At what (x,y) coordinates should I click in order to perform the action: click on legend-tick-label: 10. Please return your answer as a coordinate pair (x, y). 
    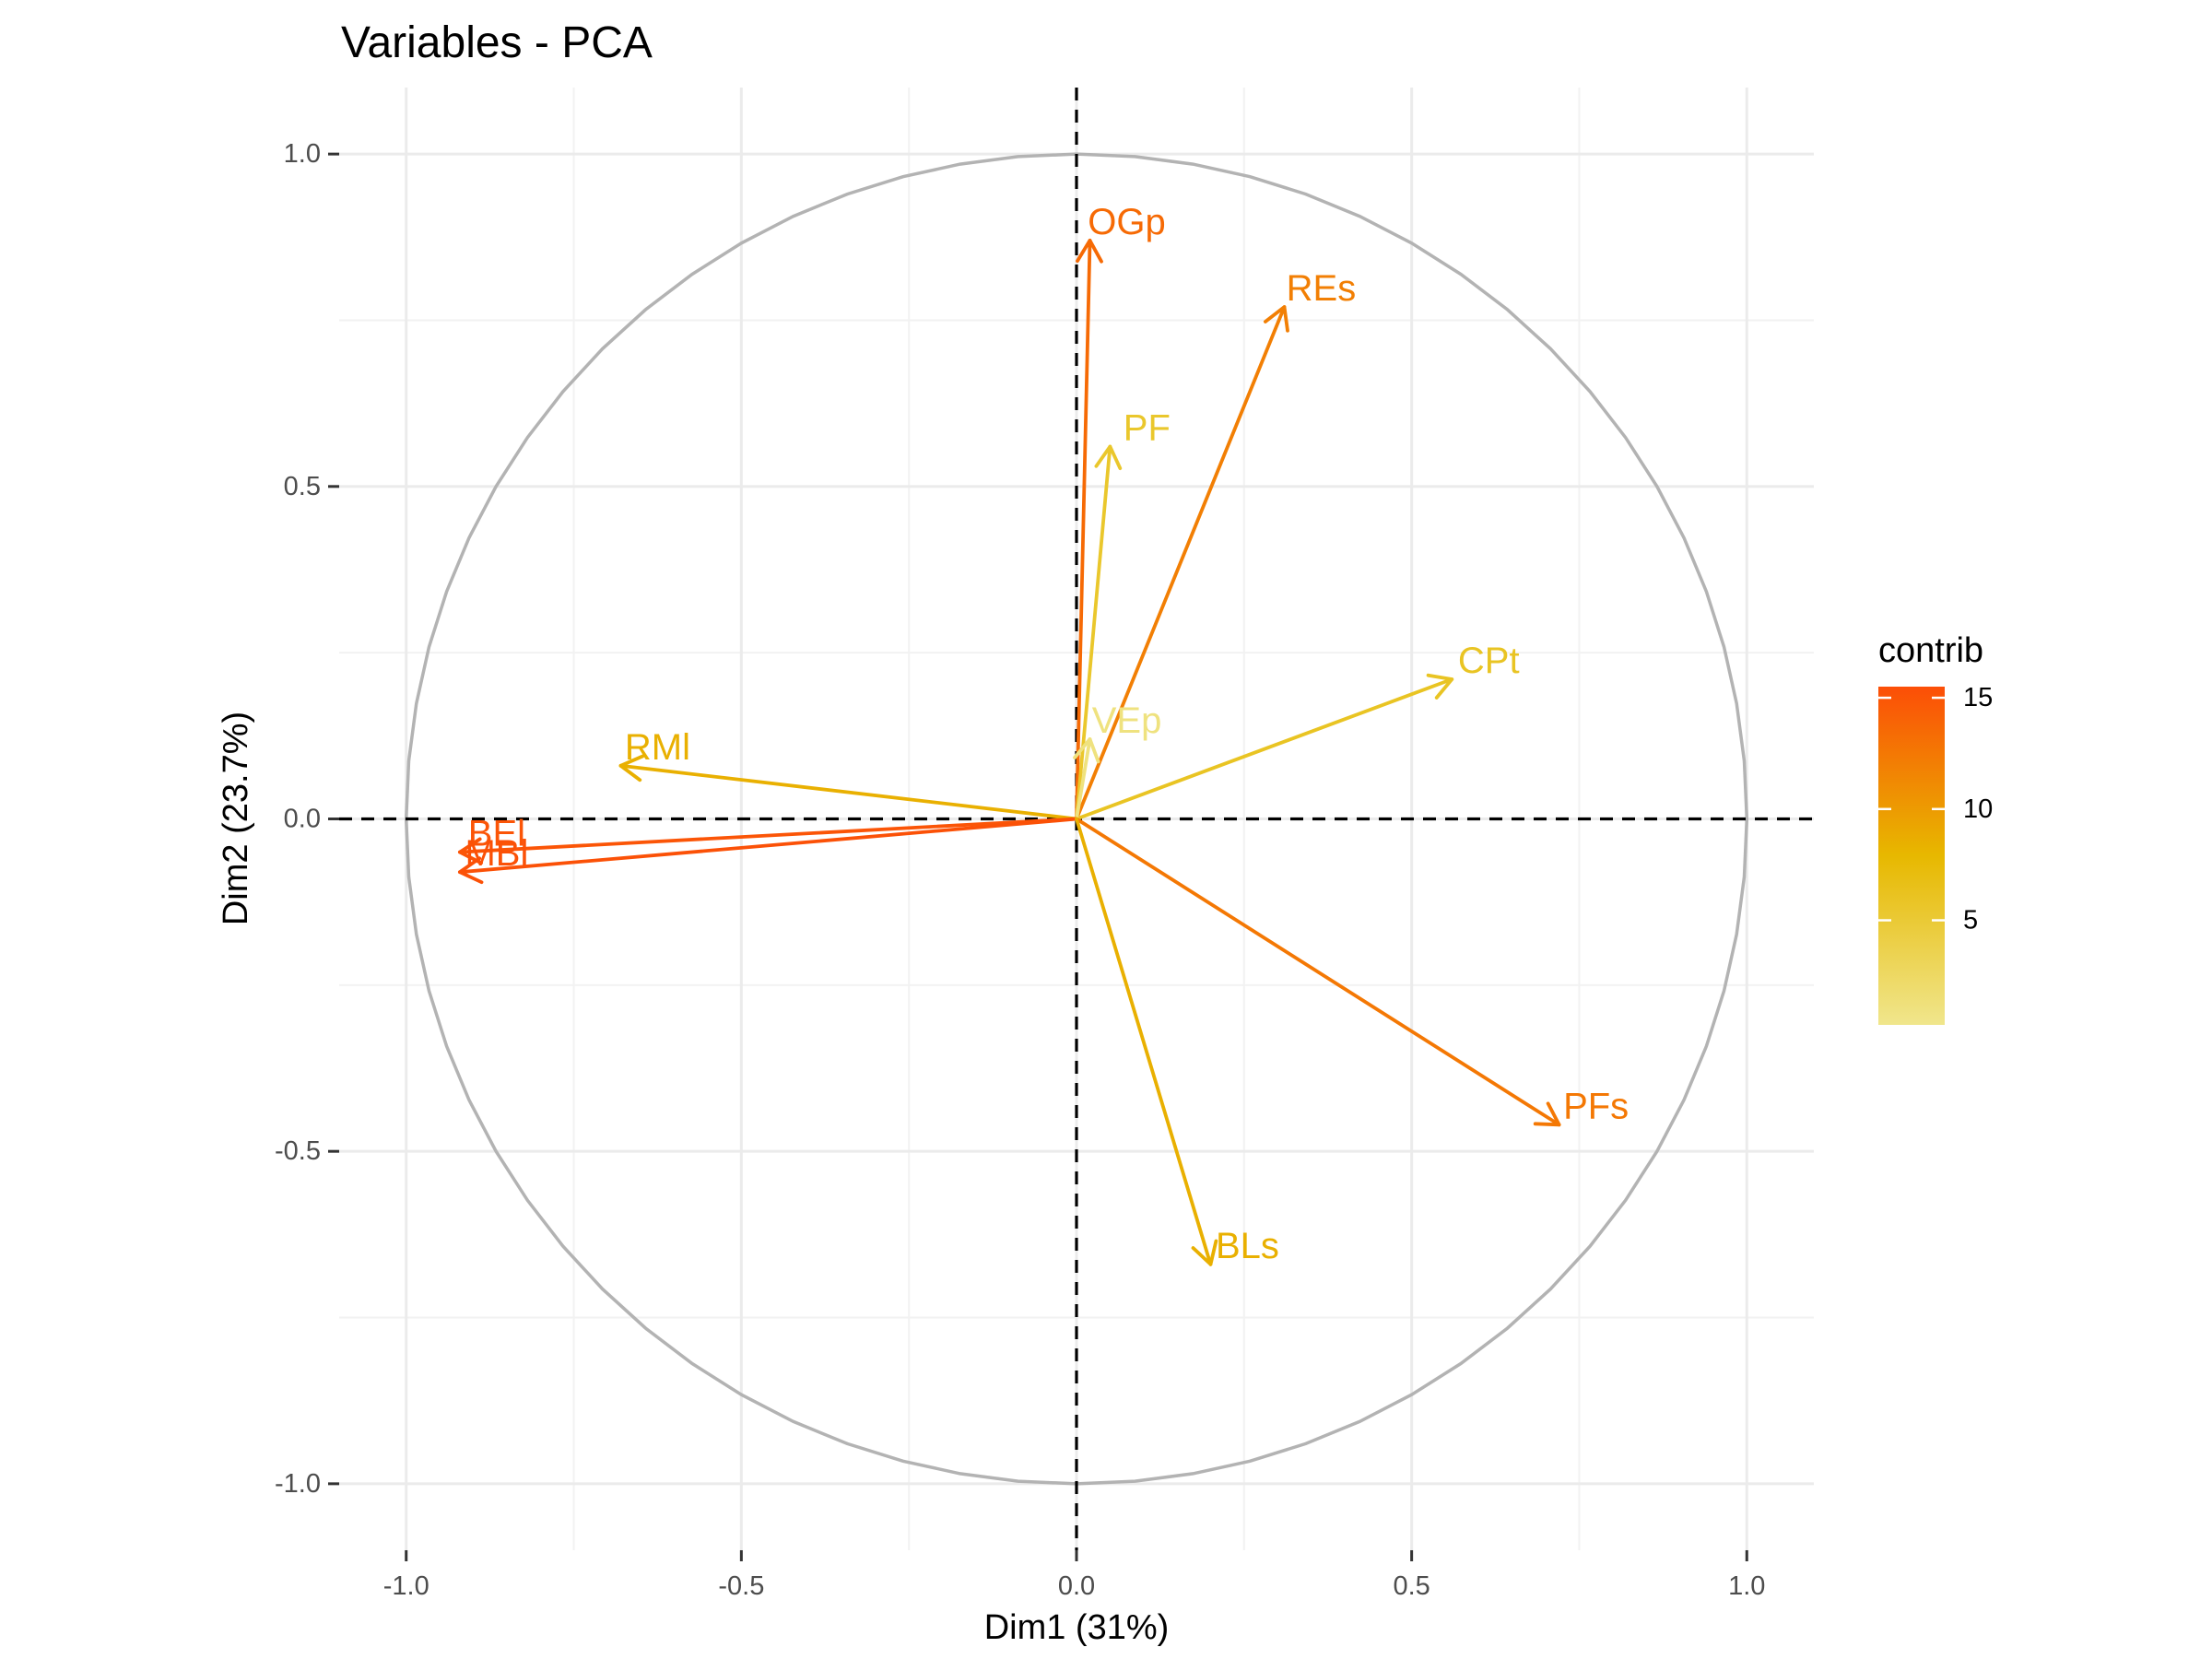
    Looking at the image, I should click on (1978, 809).